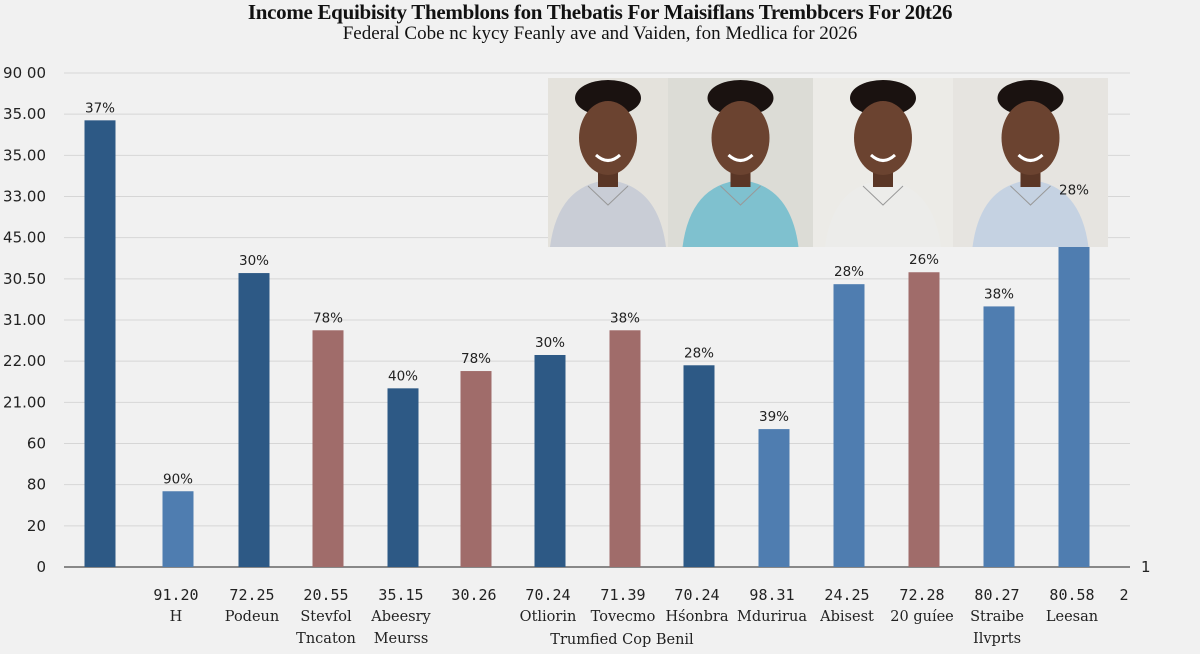 This screenshot has width=1200, height=654. I want to click on x-name-shared: Trumfied Cop Benil, so click(622, 640).